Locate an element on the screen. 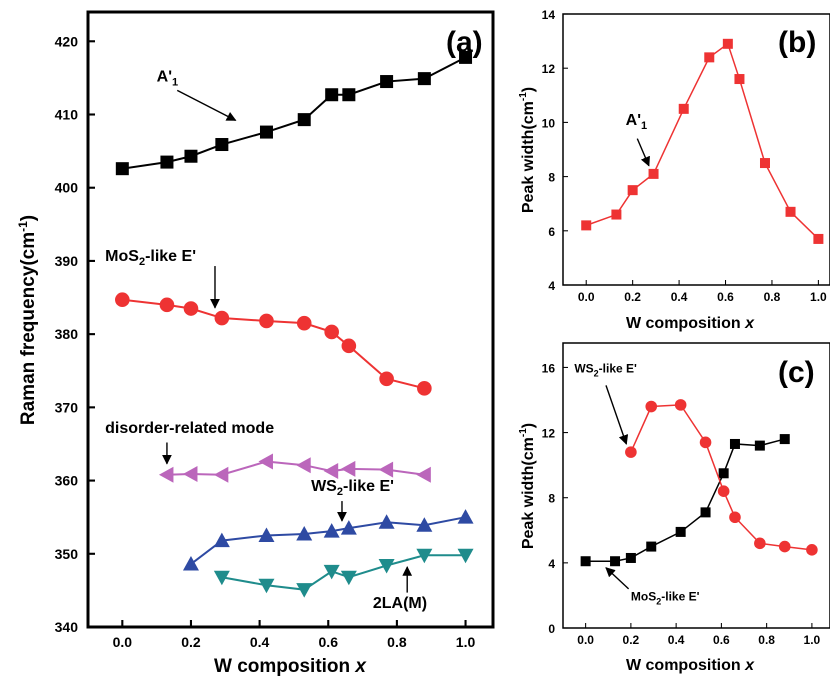 This screenshot has height=683, width=830. annotation-label: disorder-related mode is located at coordinates (189, 428).